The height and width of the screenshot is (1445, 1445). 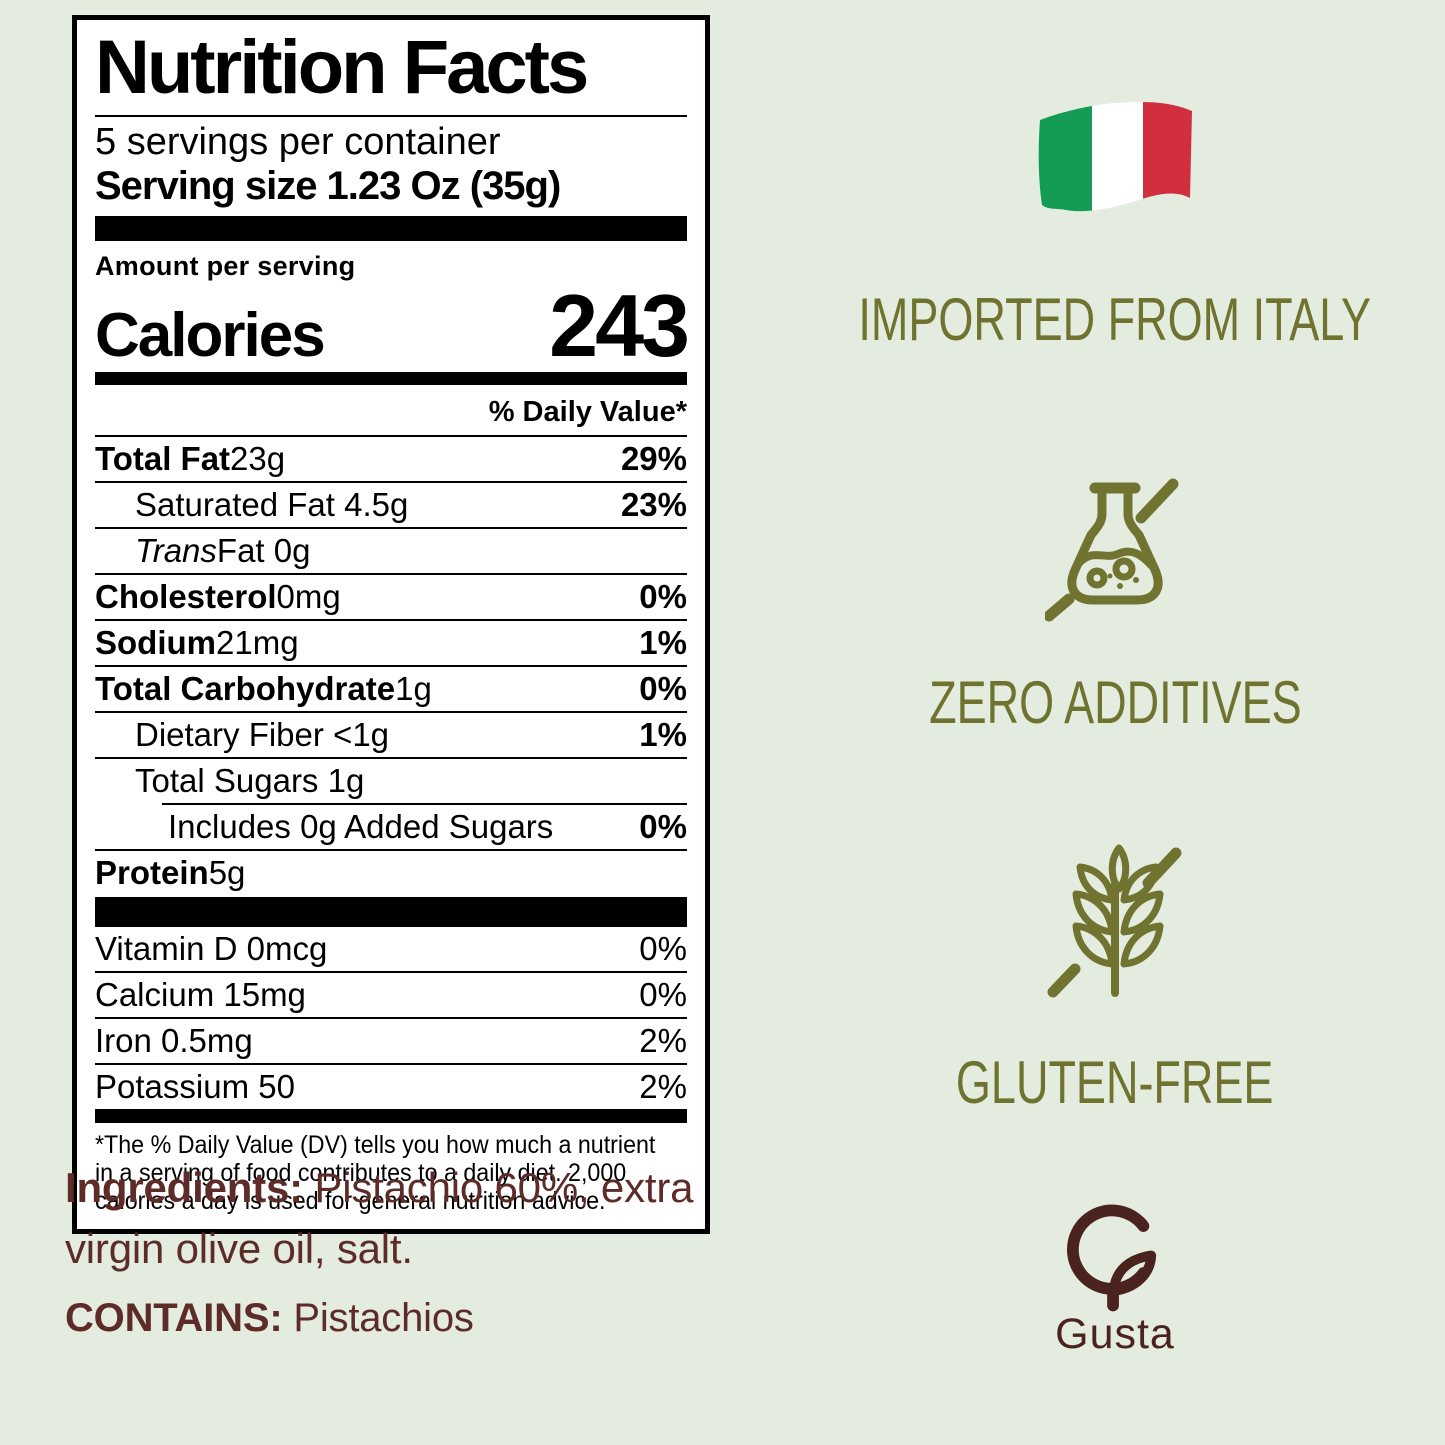 I want to click on gluten-free-label: GLUTEN-FREE, so click(x=1115, y=1082).